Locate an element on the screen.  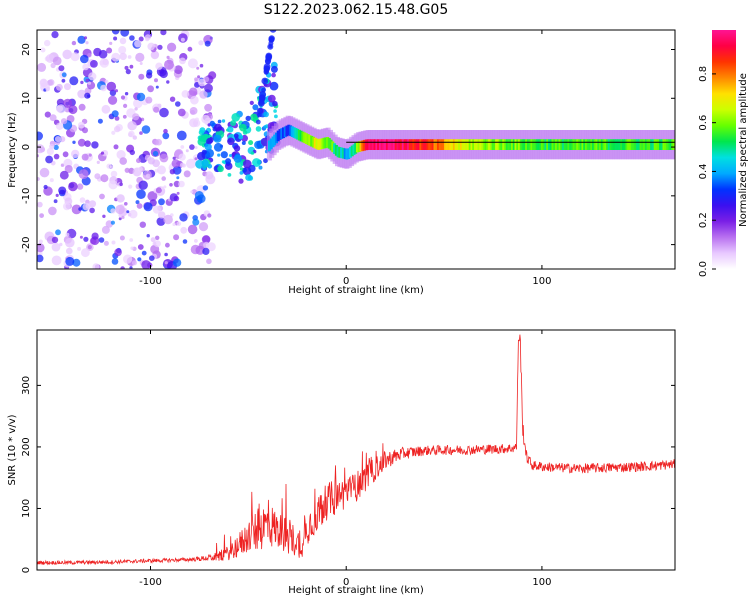
x-tick-label: 0 is located at coordinates (346, 582).